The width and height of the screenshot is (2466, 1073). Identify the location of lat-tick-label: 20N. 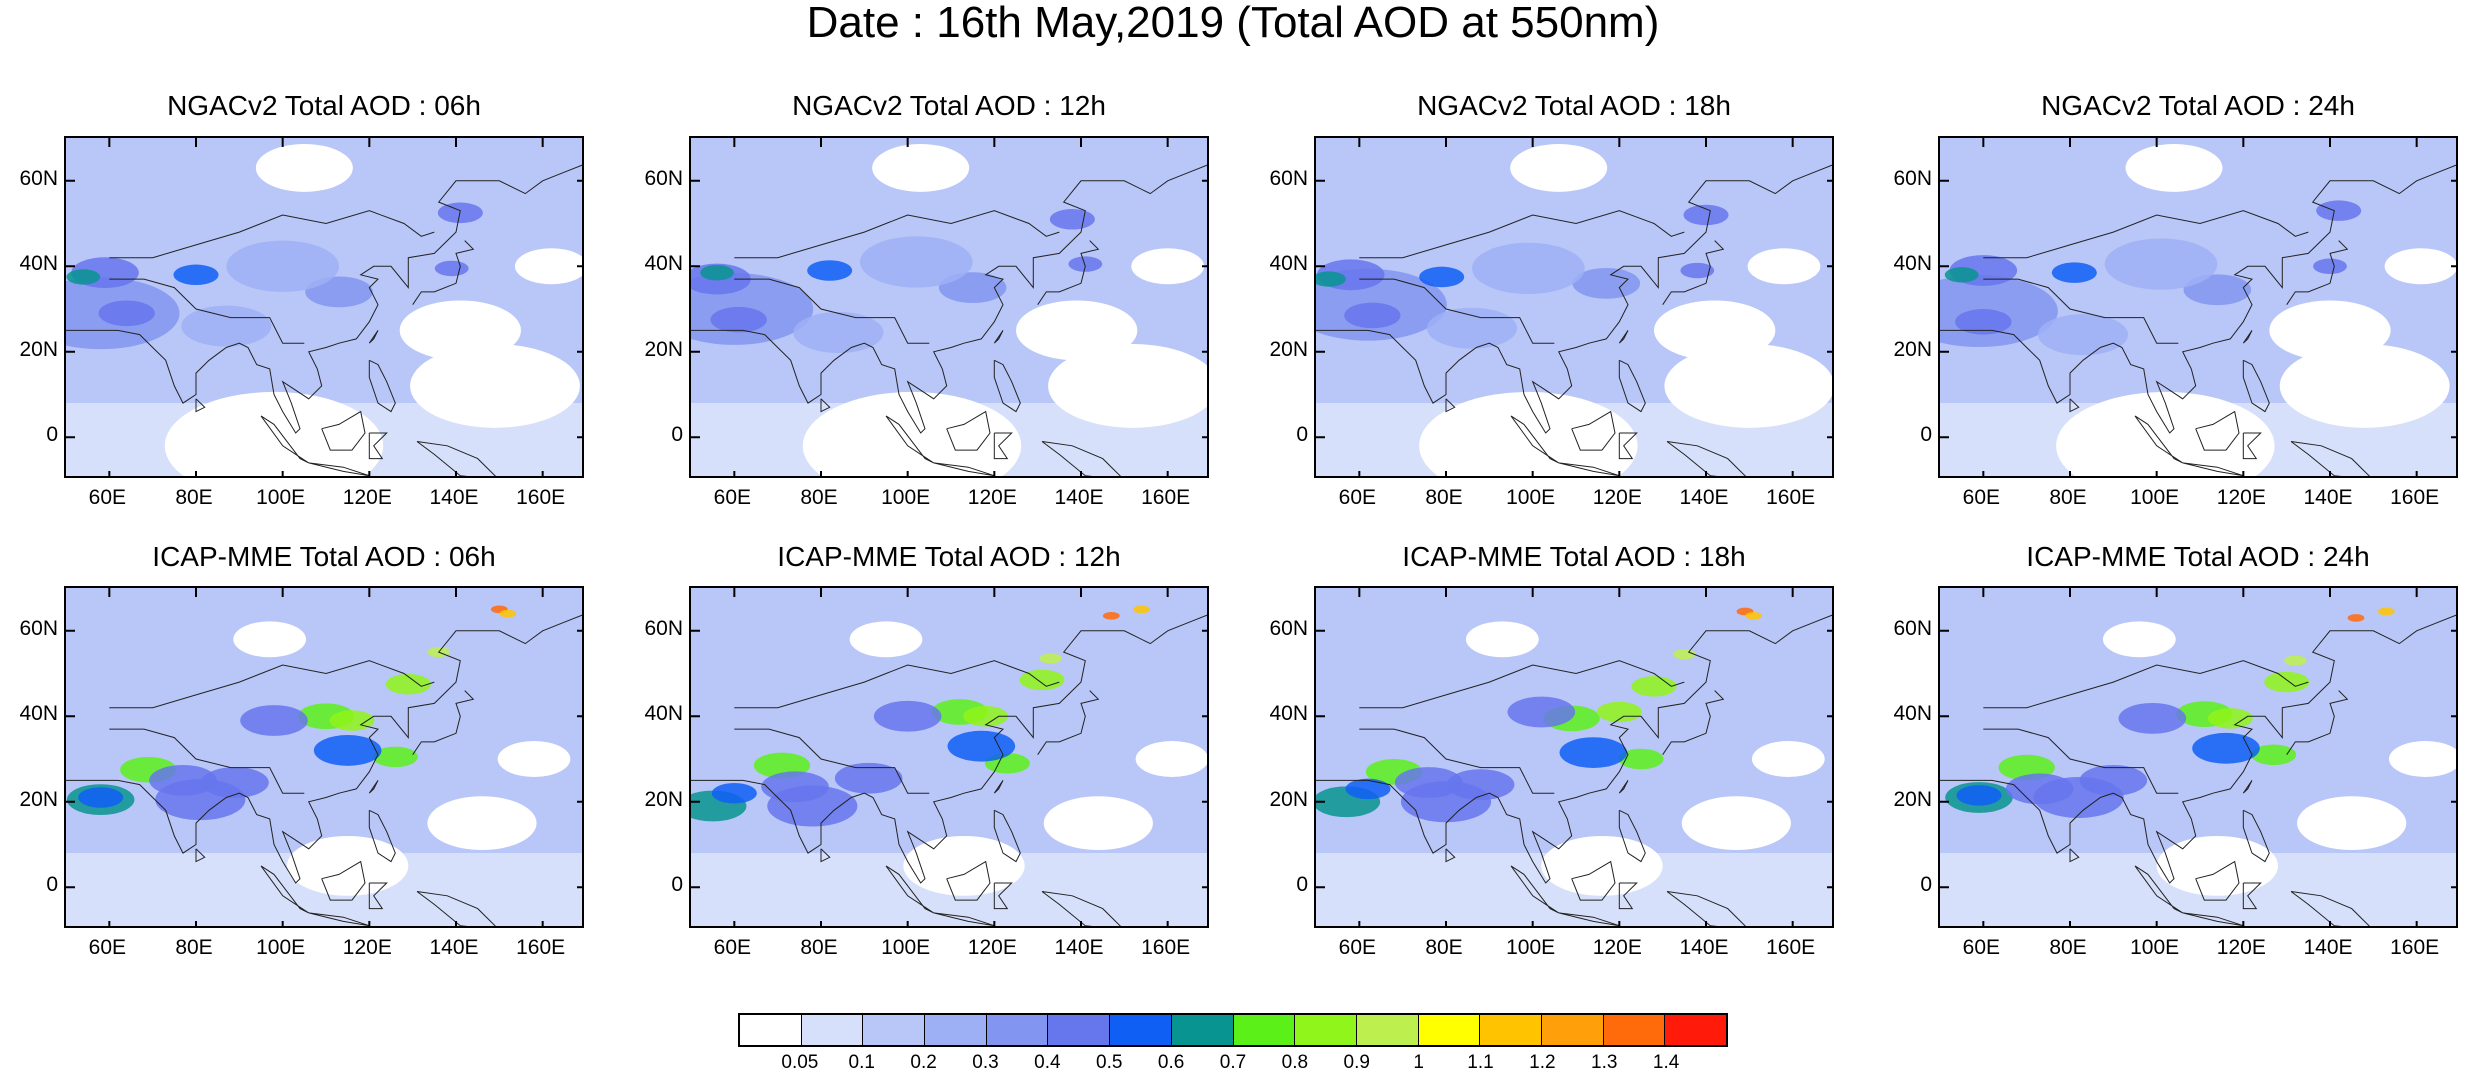
(1912, 349).